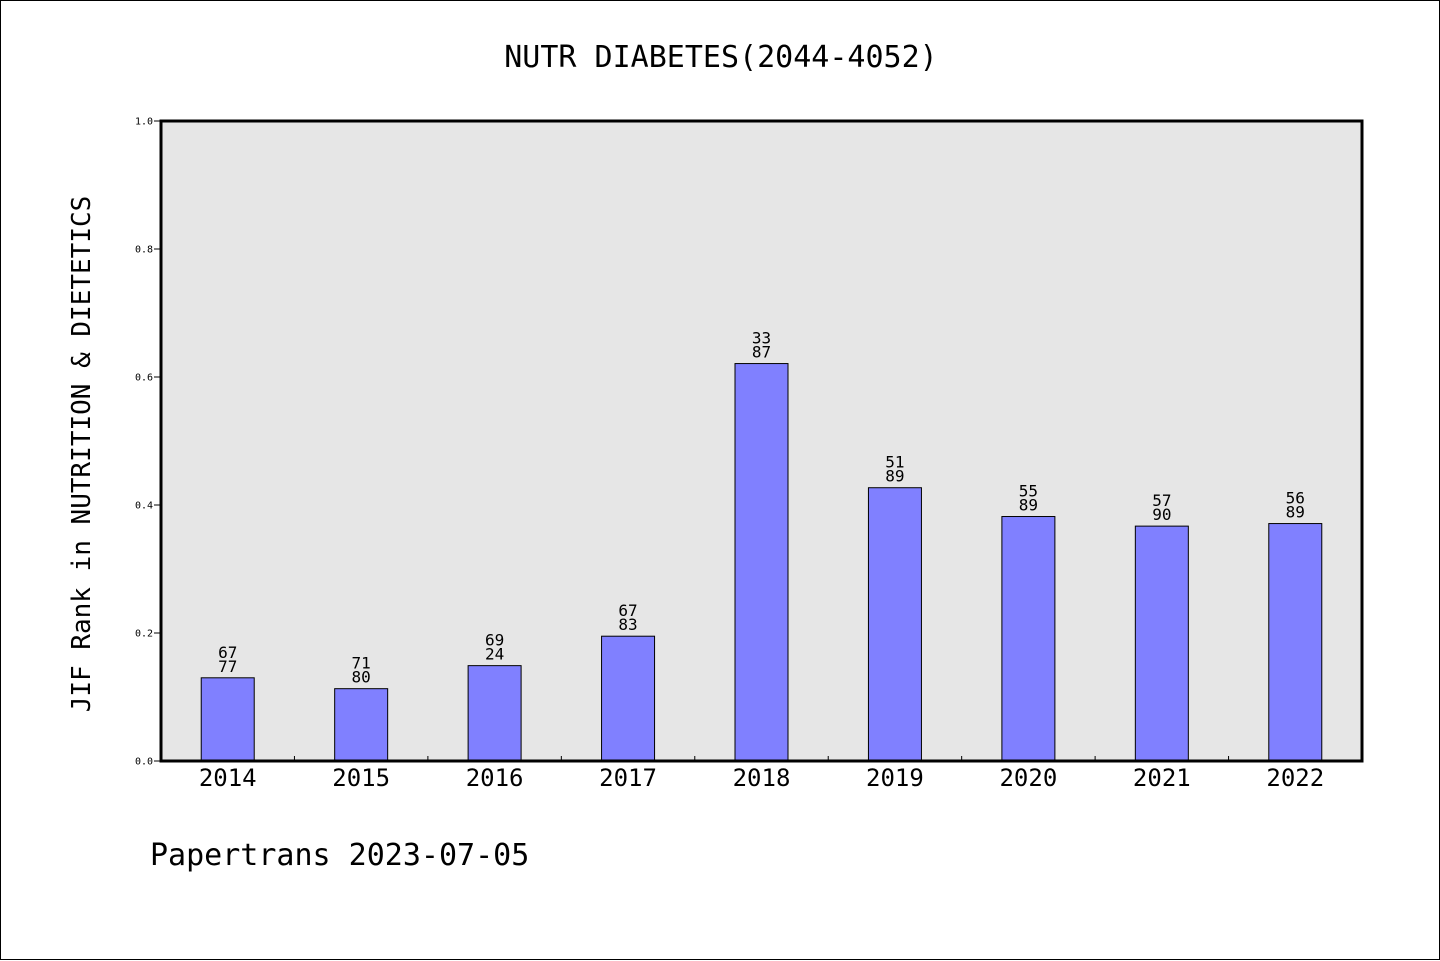 The height and width of the screenshot is (961, 1440). What do you see at coordinates (494, 654) in the screenshot?
I see `bar-label-bottom: 24` at bounding box center [494, 654].